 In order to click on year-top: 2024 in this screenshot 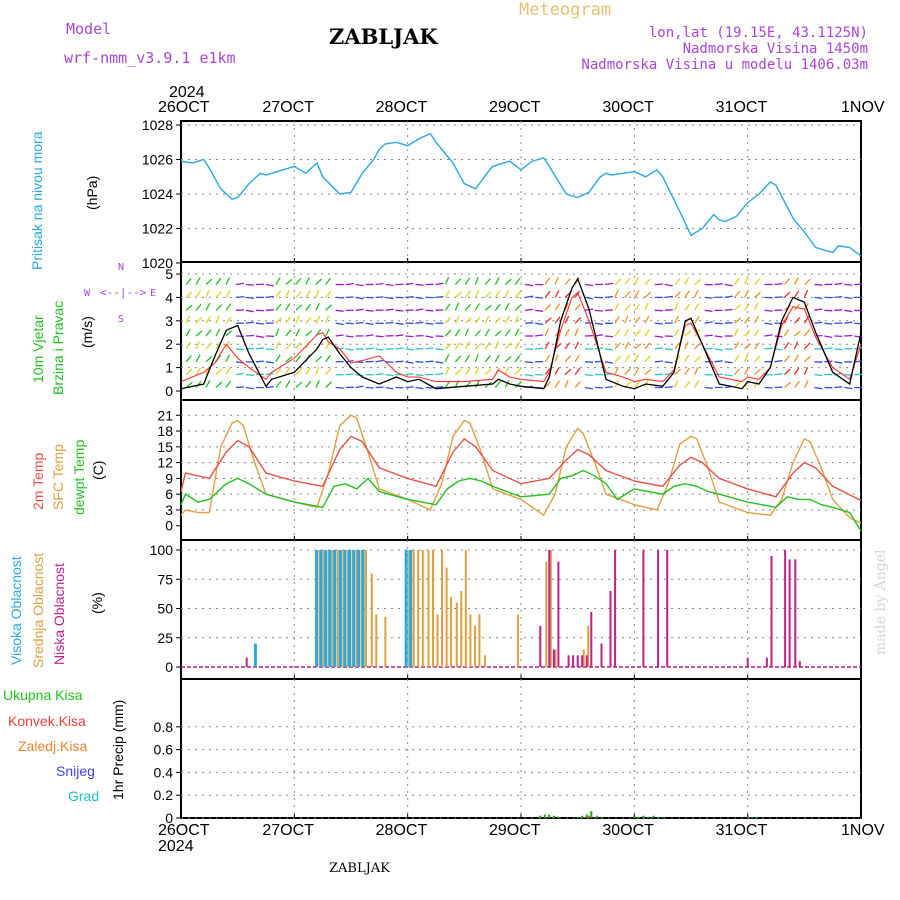, I will do `click(187, 92)`.